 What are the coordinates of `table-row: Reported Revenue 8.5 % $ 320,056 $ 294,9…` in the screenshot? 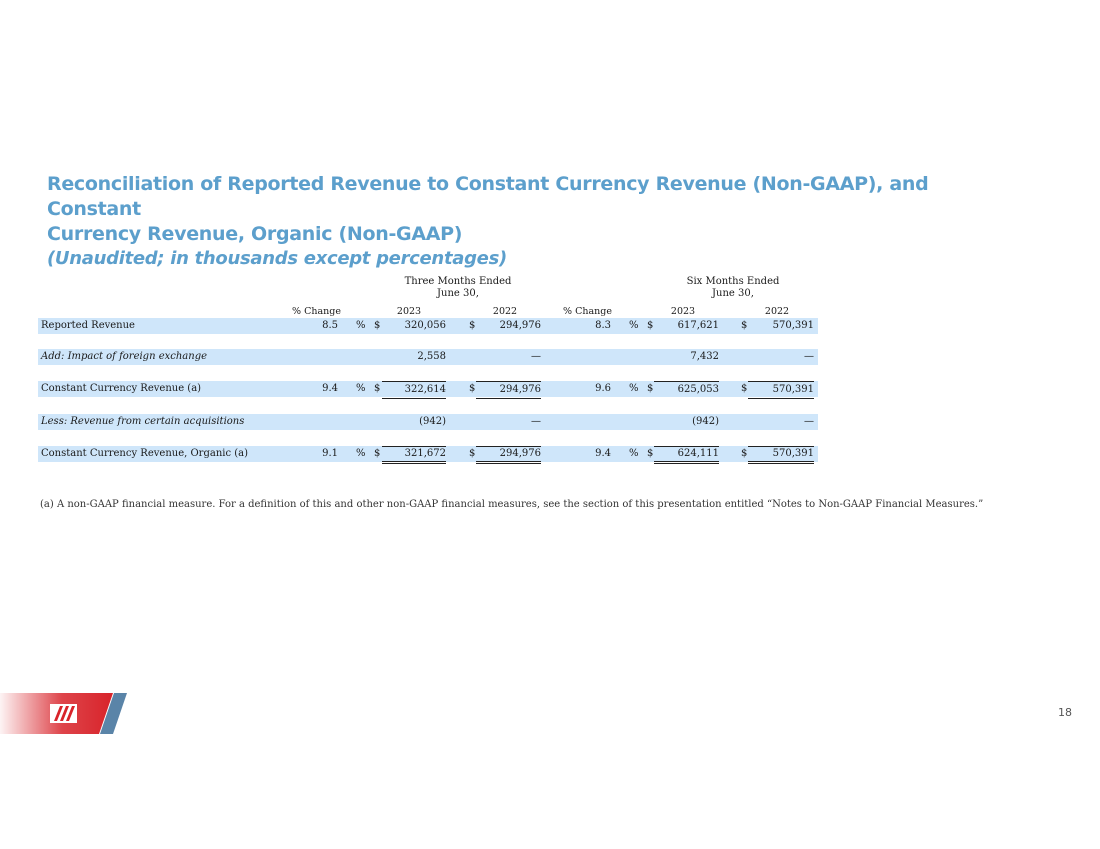 It's located at (428, 326).